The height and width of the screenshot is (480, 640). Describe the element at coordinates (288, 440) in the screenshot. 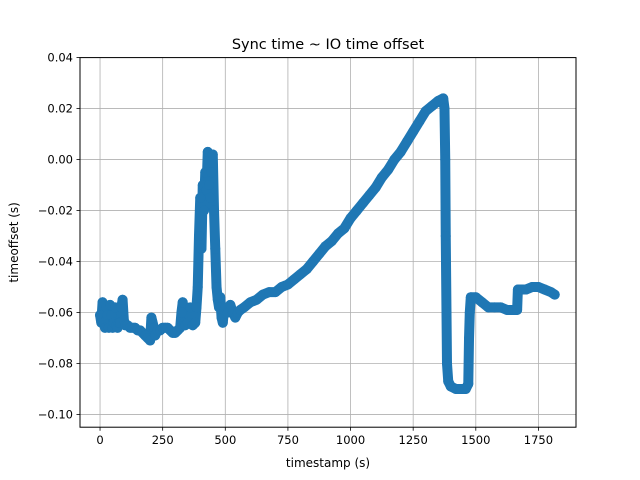

I see `x-tick-label: 750` at that location.